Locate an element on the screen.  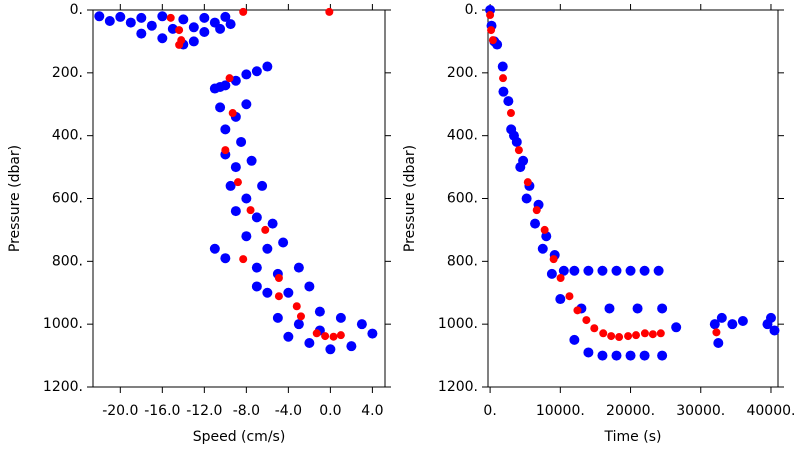
x-tick-label: 40000. is located at coordinates (770, 411).